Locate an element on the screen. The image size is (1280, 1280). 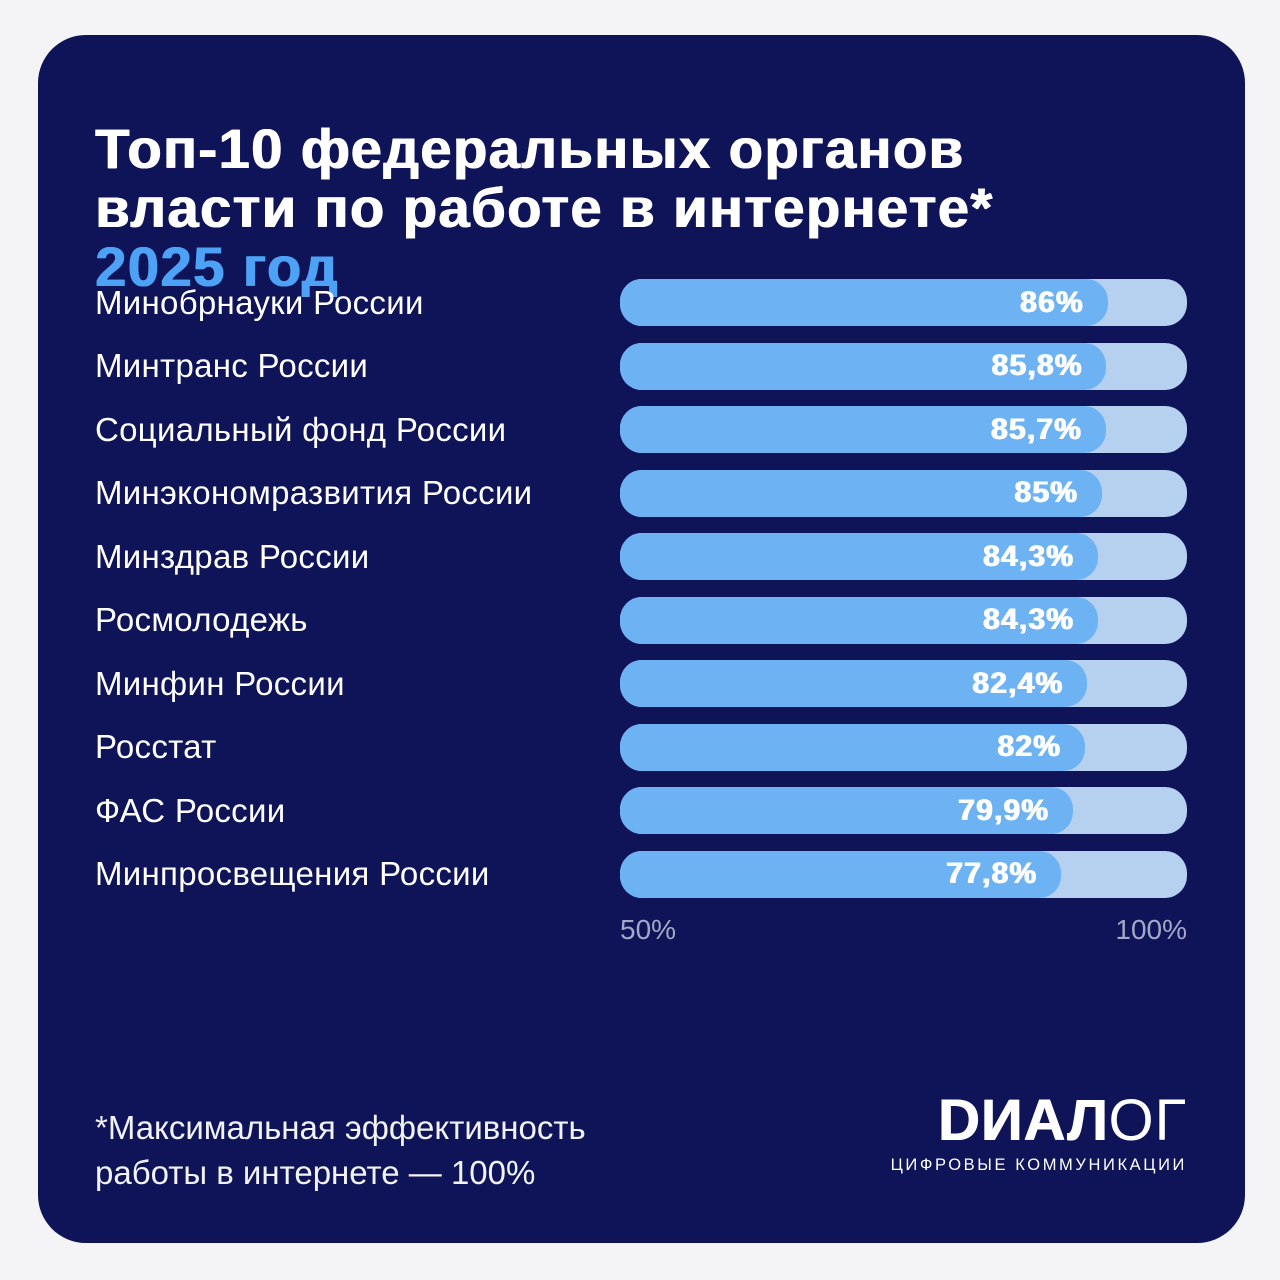
bar-fill: 82% is located at coordinates (852, 747).